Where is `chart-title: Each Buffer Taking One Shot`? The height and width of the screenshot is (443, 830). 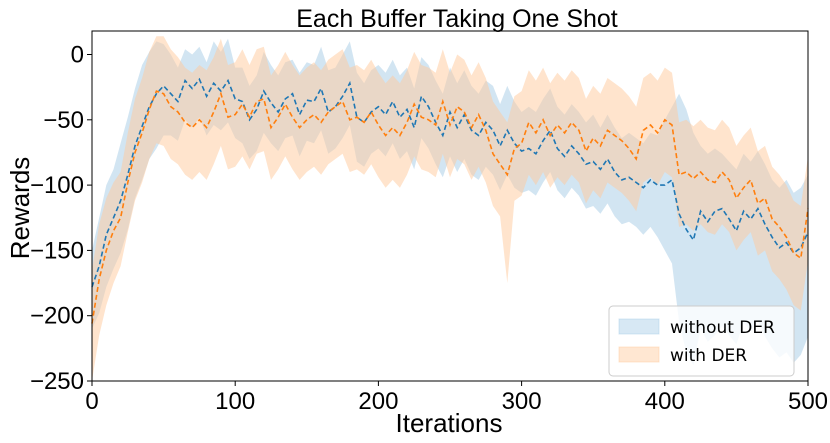 chart-title: Each Buffer Taking One Shot is located at coordinates (457, 19).